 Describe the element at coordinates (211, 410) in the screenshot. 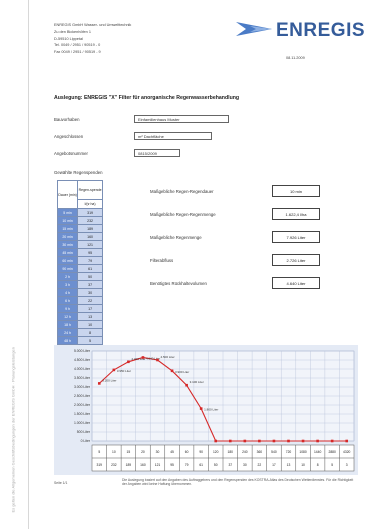

I see `data-label: 1.800 Liter` at that location.